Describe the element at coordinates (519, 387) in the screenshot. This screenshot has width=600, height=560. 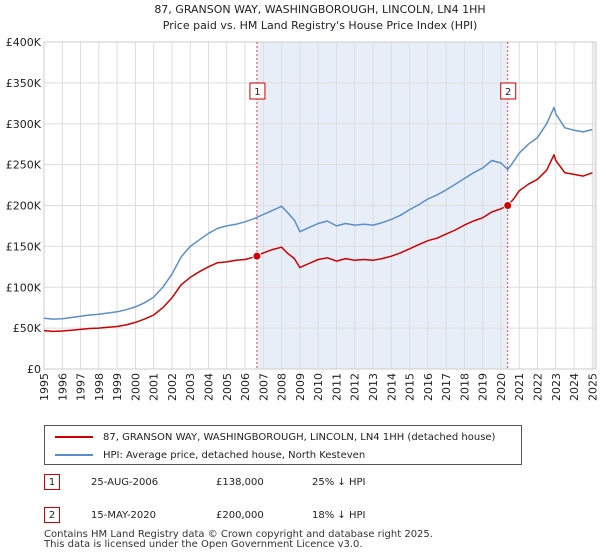
I see `x-tick-label: 2021` at that location.